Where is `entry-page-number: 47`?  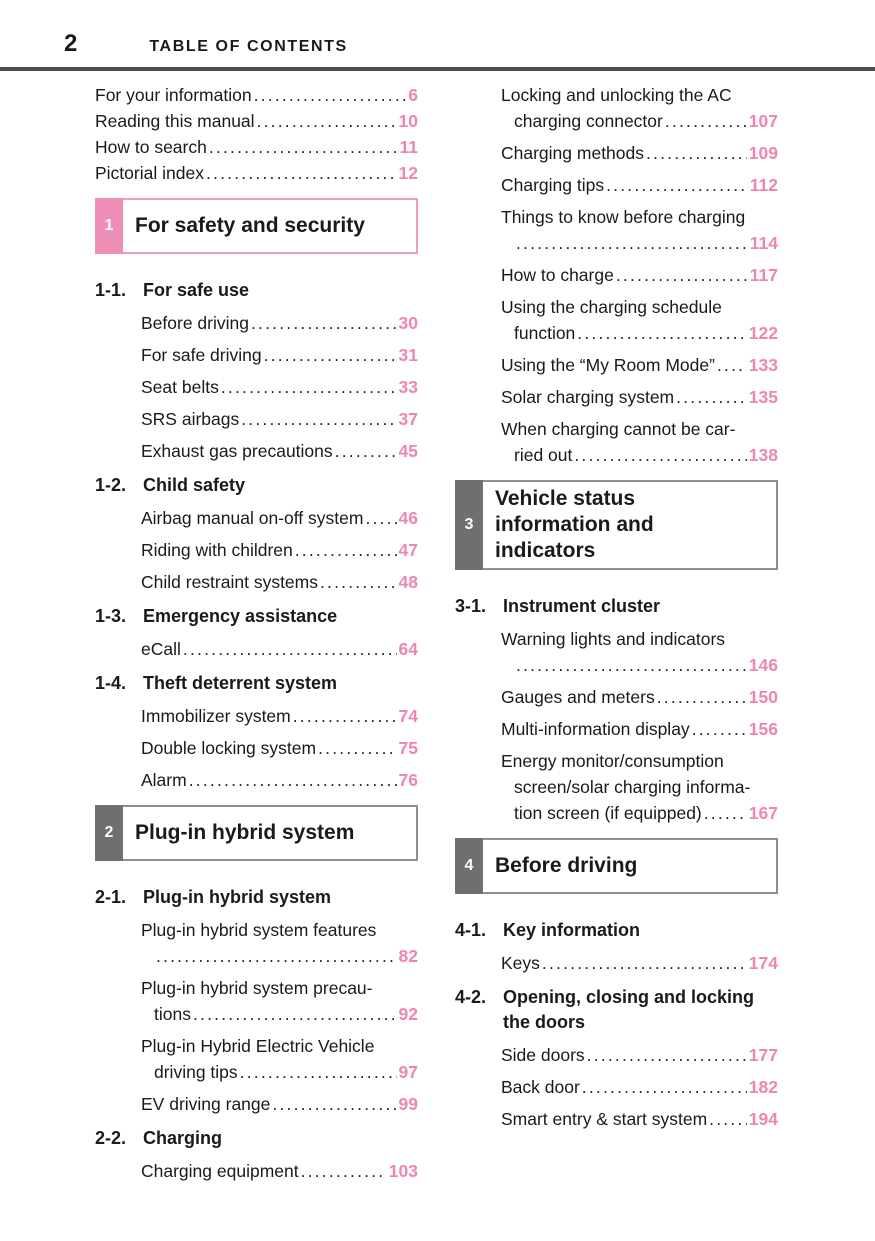
entry-page-number: 47 is located at coordinates (408, 550).